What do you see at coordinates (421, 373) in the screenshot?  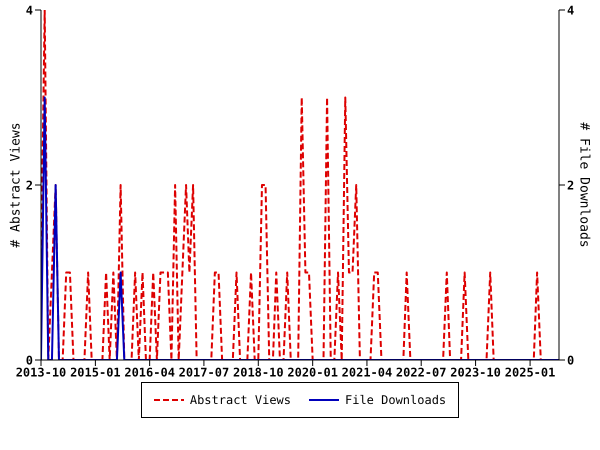 I see `x-tick-label: 2022-07` at bounding box center [421, 373].